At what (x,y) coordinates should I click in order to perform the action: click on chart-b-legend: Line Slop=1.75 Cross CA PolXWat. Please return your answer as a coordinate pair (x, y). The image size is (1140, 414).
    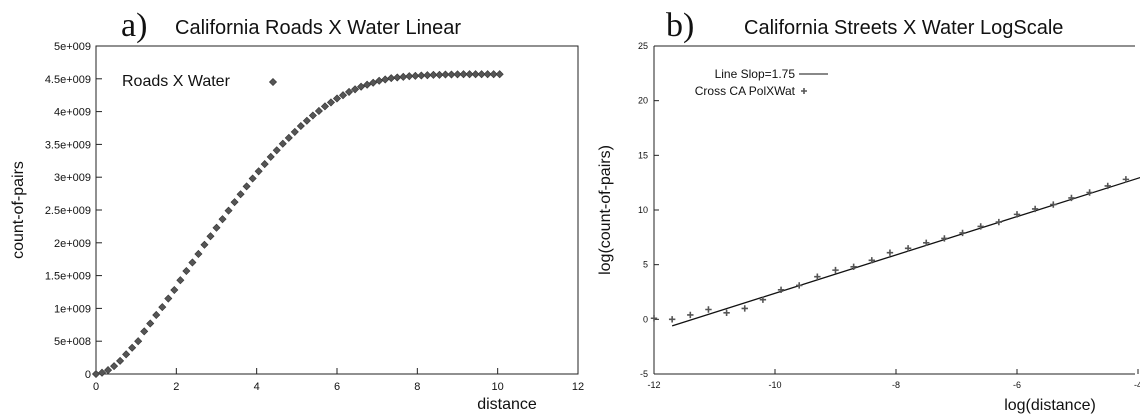
    Looking at the image, I should click on (761, 82).